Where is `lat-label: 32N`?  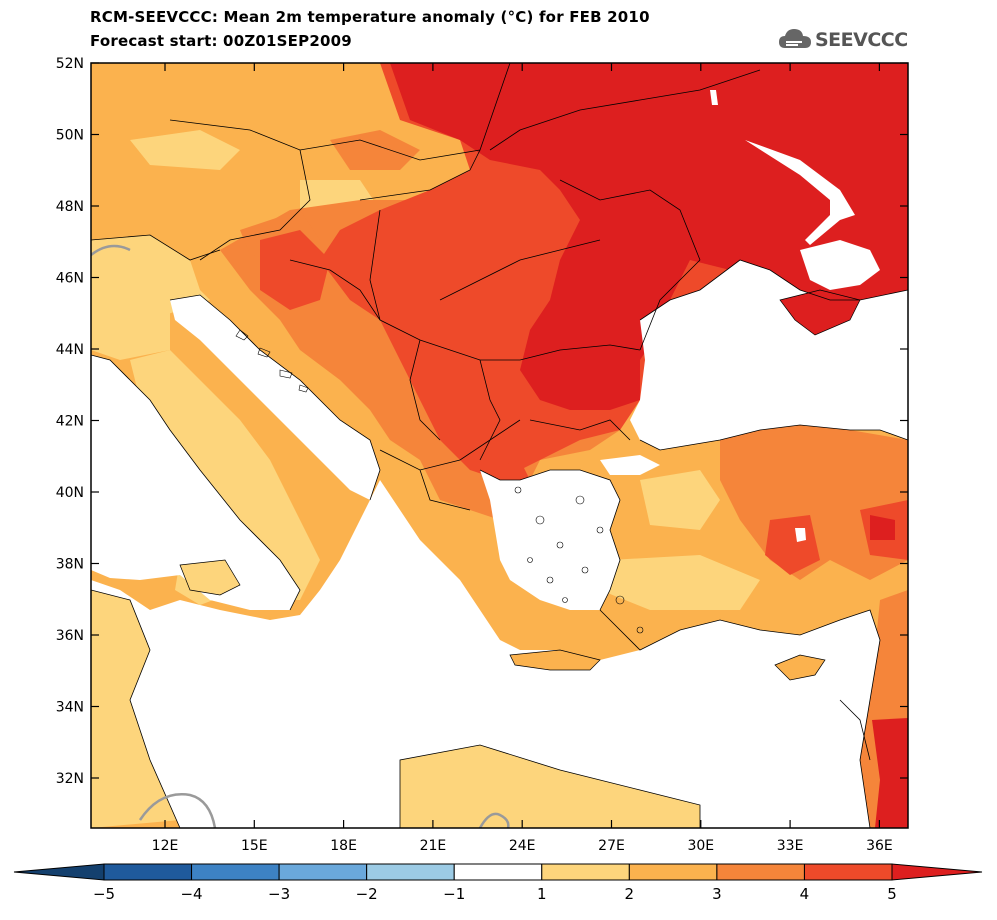
lat-label: 32N is located at coordinates (70, 779).